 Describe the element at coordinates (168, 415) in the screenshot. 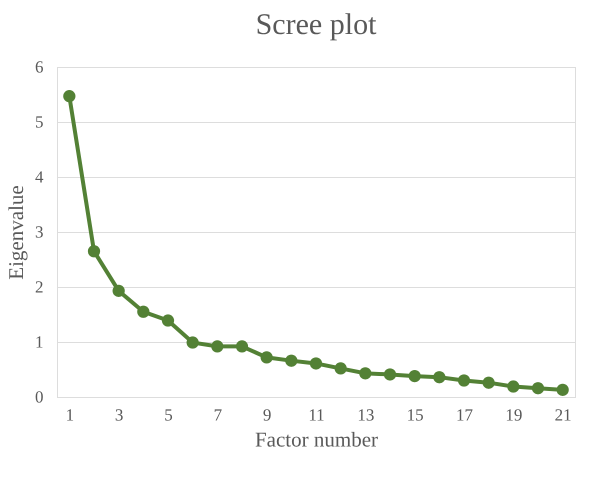

I see `x-tick-label: 5` at that location.